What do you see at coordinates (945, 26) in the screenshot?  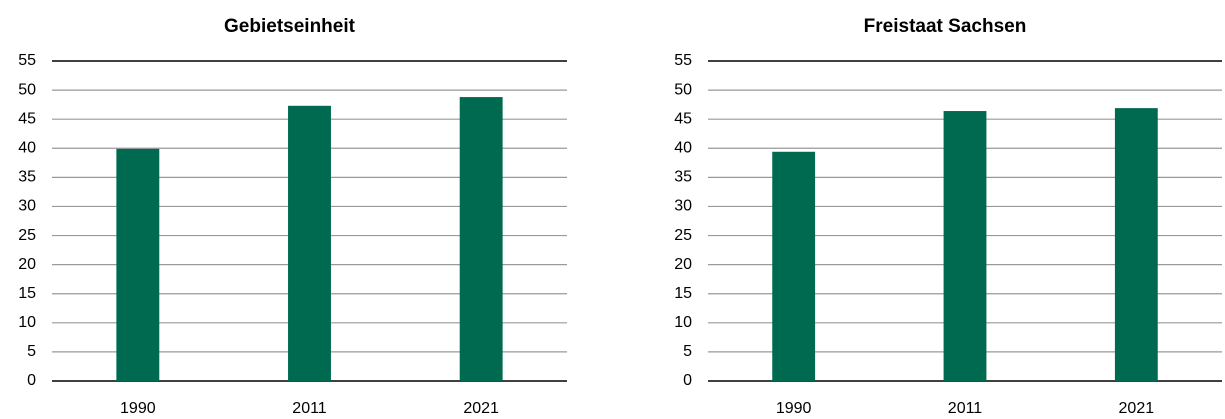 I see `chart-title: Freistaat Sachsen` at bounding box center [945, 26].